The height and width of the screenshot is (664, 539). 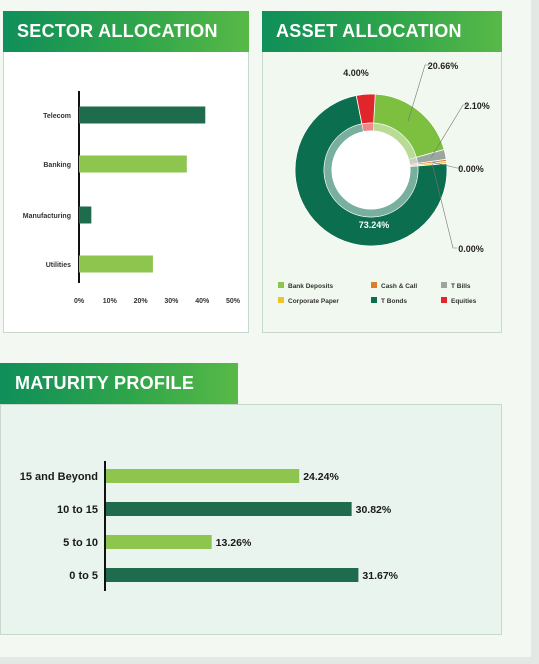 I want to click on maturity-value-label-1: 30.82%, so click(x=374, y=510).